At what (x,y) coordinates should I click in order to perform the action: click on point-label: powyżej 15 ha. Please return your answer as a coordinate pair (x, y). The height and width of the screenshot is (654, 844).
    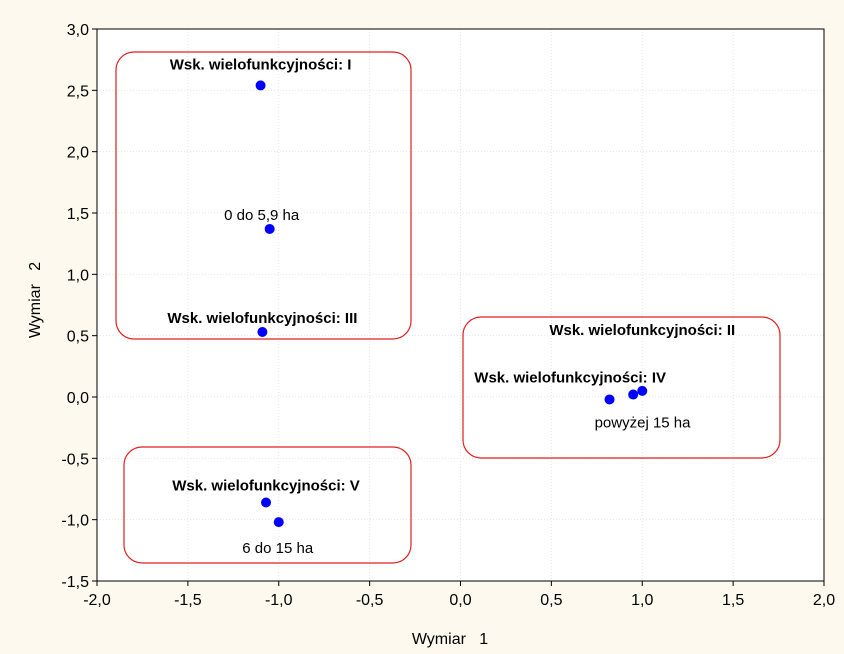
    Looking at the image, I should click on (643, 422).